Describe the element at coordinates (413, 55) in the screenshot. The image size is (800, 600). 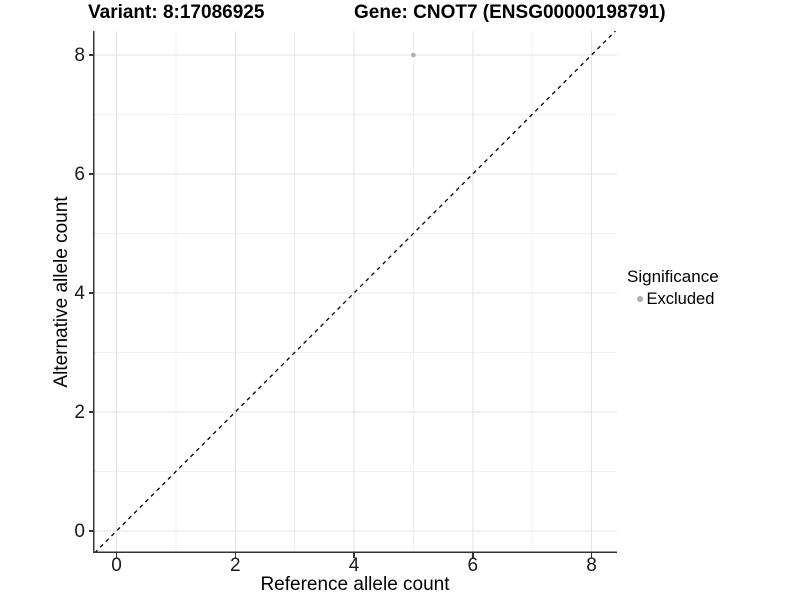
I see `data-point` at that location.